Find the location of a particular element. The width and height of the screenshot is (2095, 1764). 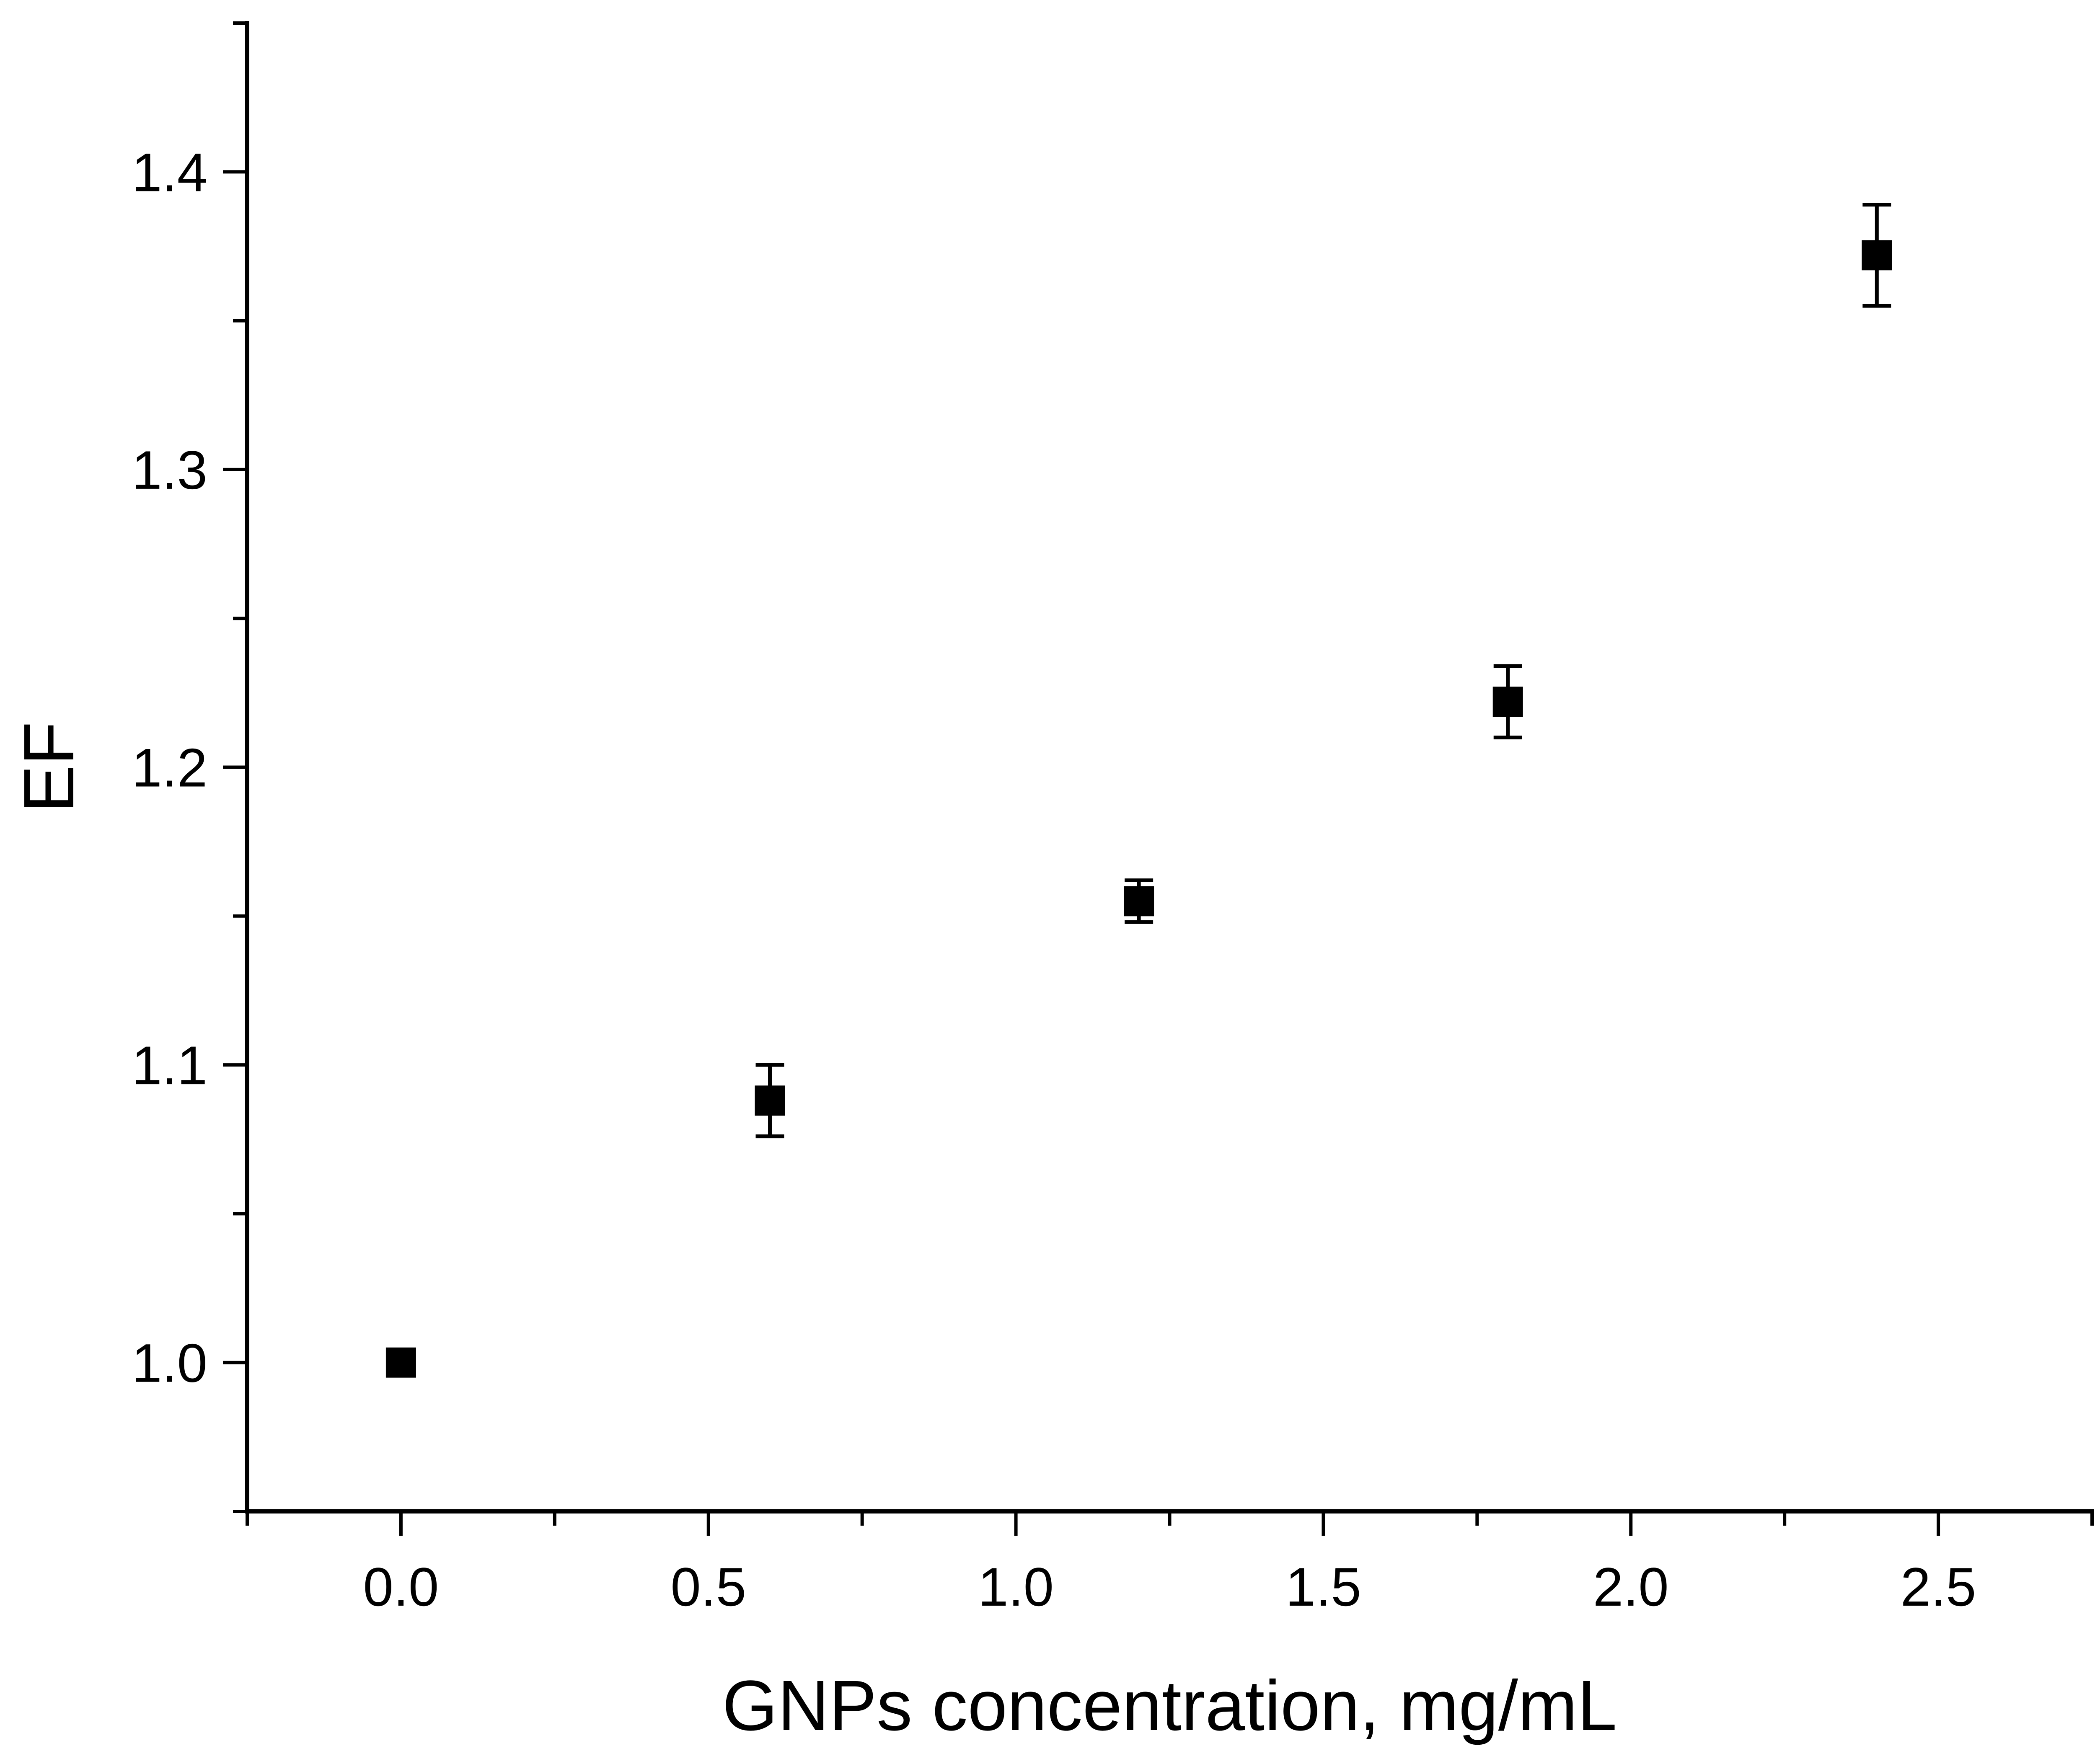

y-tick-label: 1.3 is located at coordinates (169, 470).